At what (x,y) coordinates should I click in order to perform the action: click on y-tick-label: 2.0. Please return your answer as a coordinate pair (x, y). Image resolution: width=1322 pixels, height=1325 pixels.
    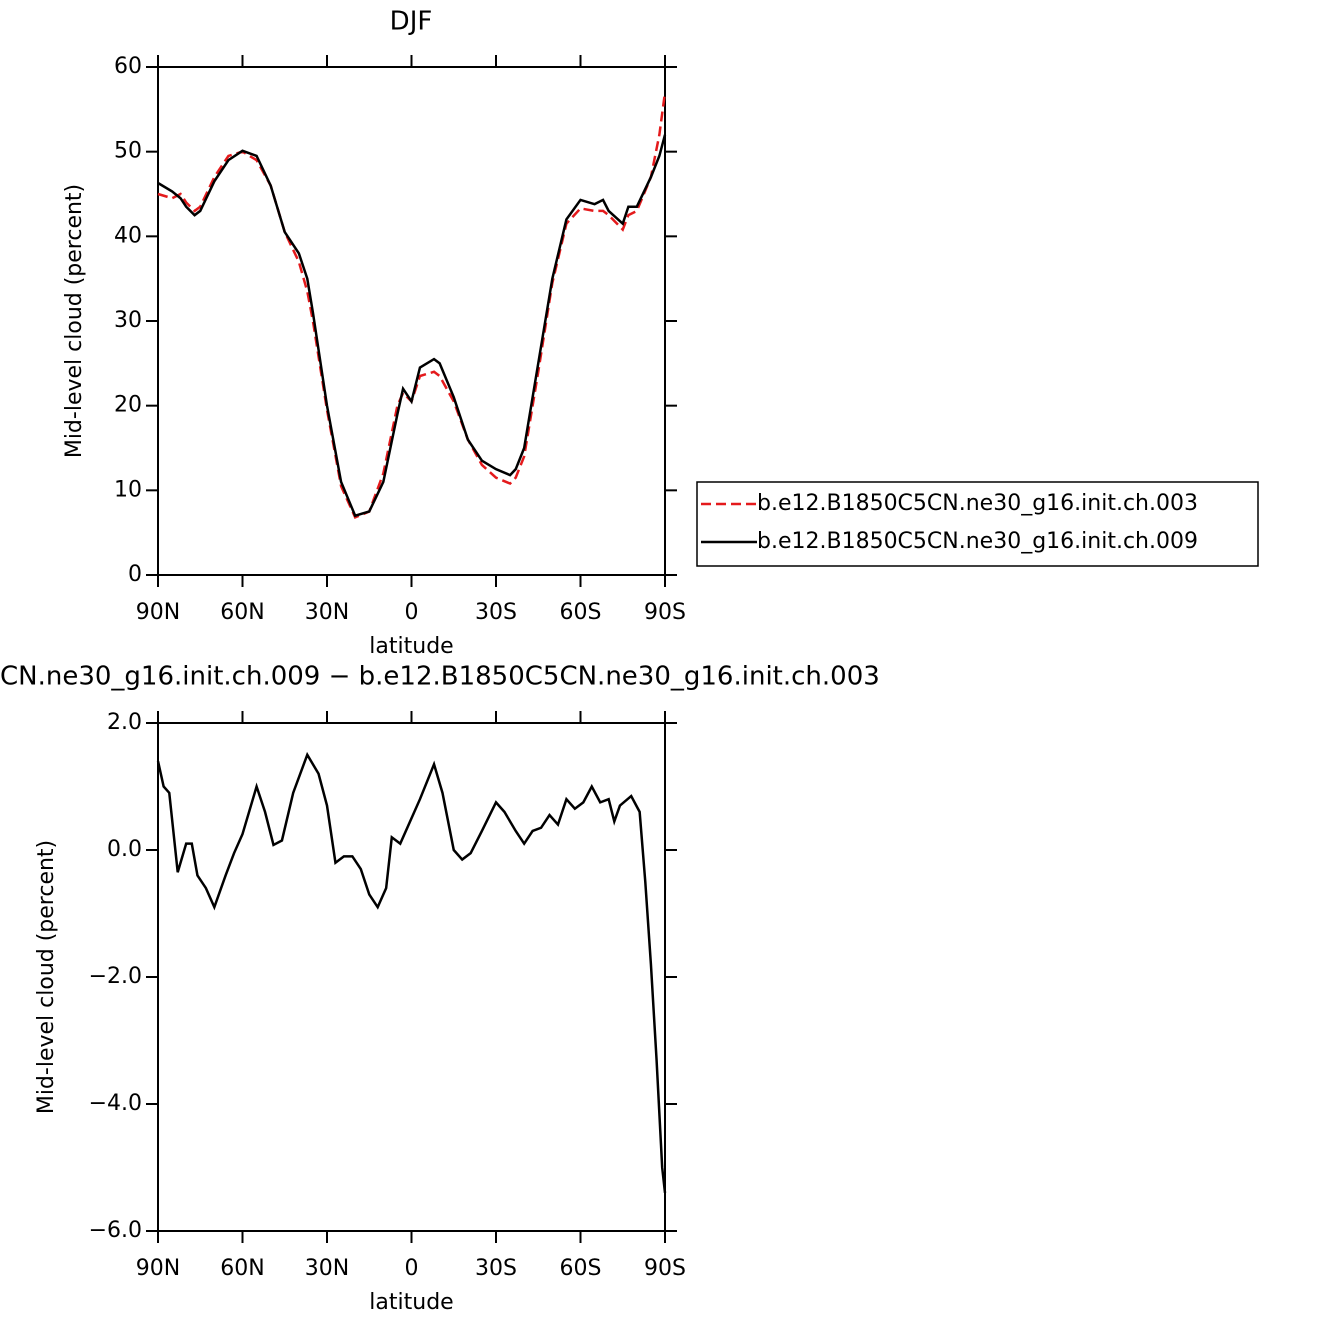
    Looking at the image, I should click on (124, 722).